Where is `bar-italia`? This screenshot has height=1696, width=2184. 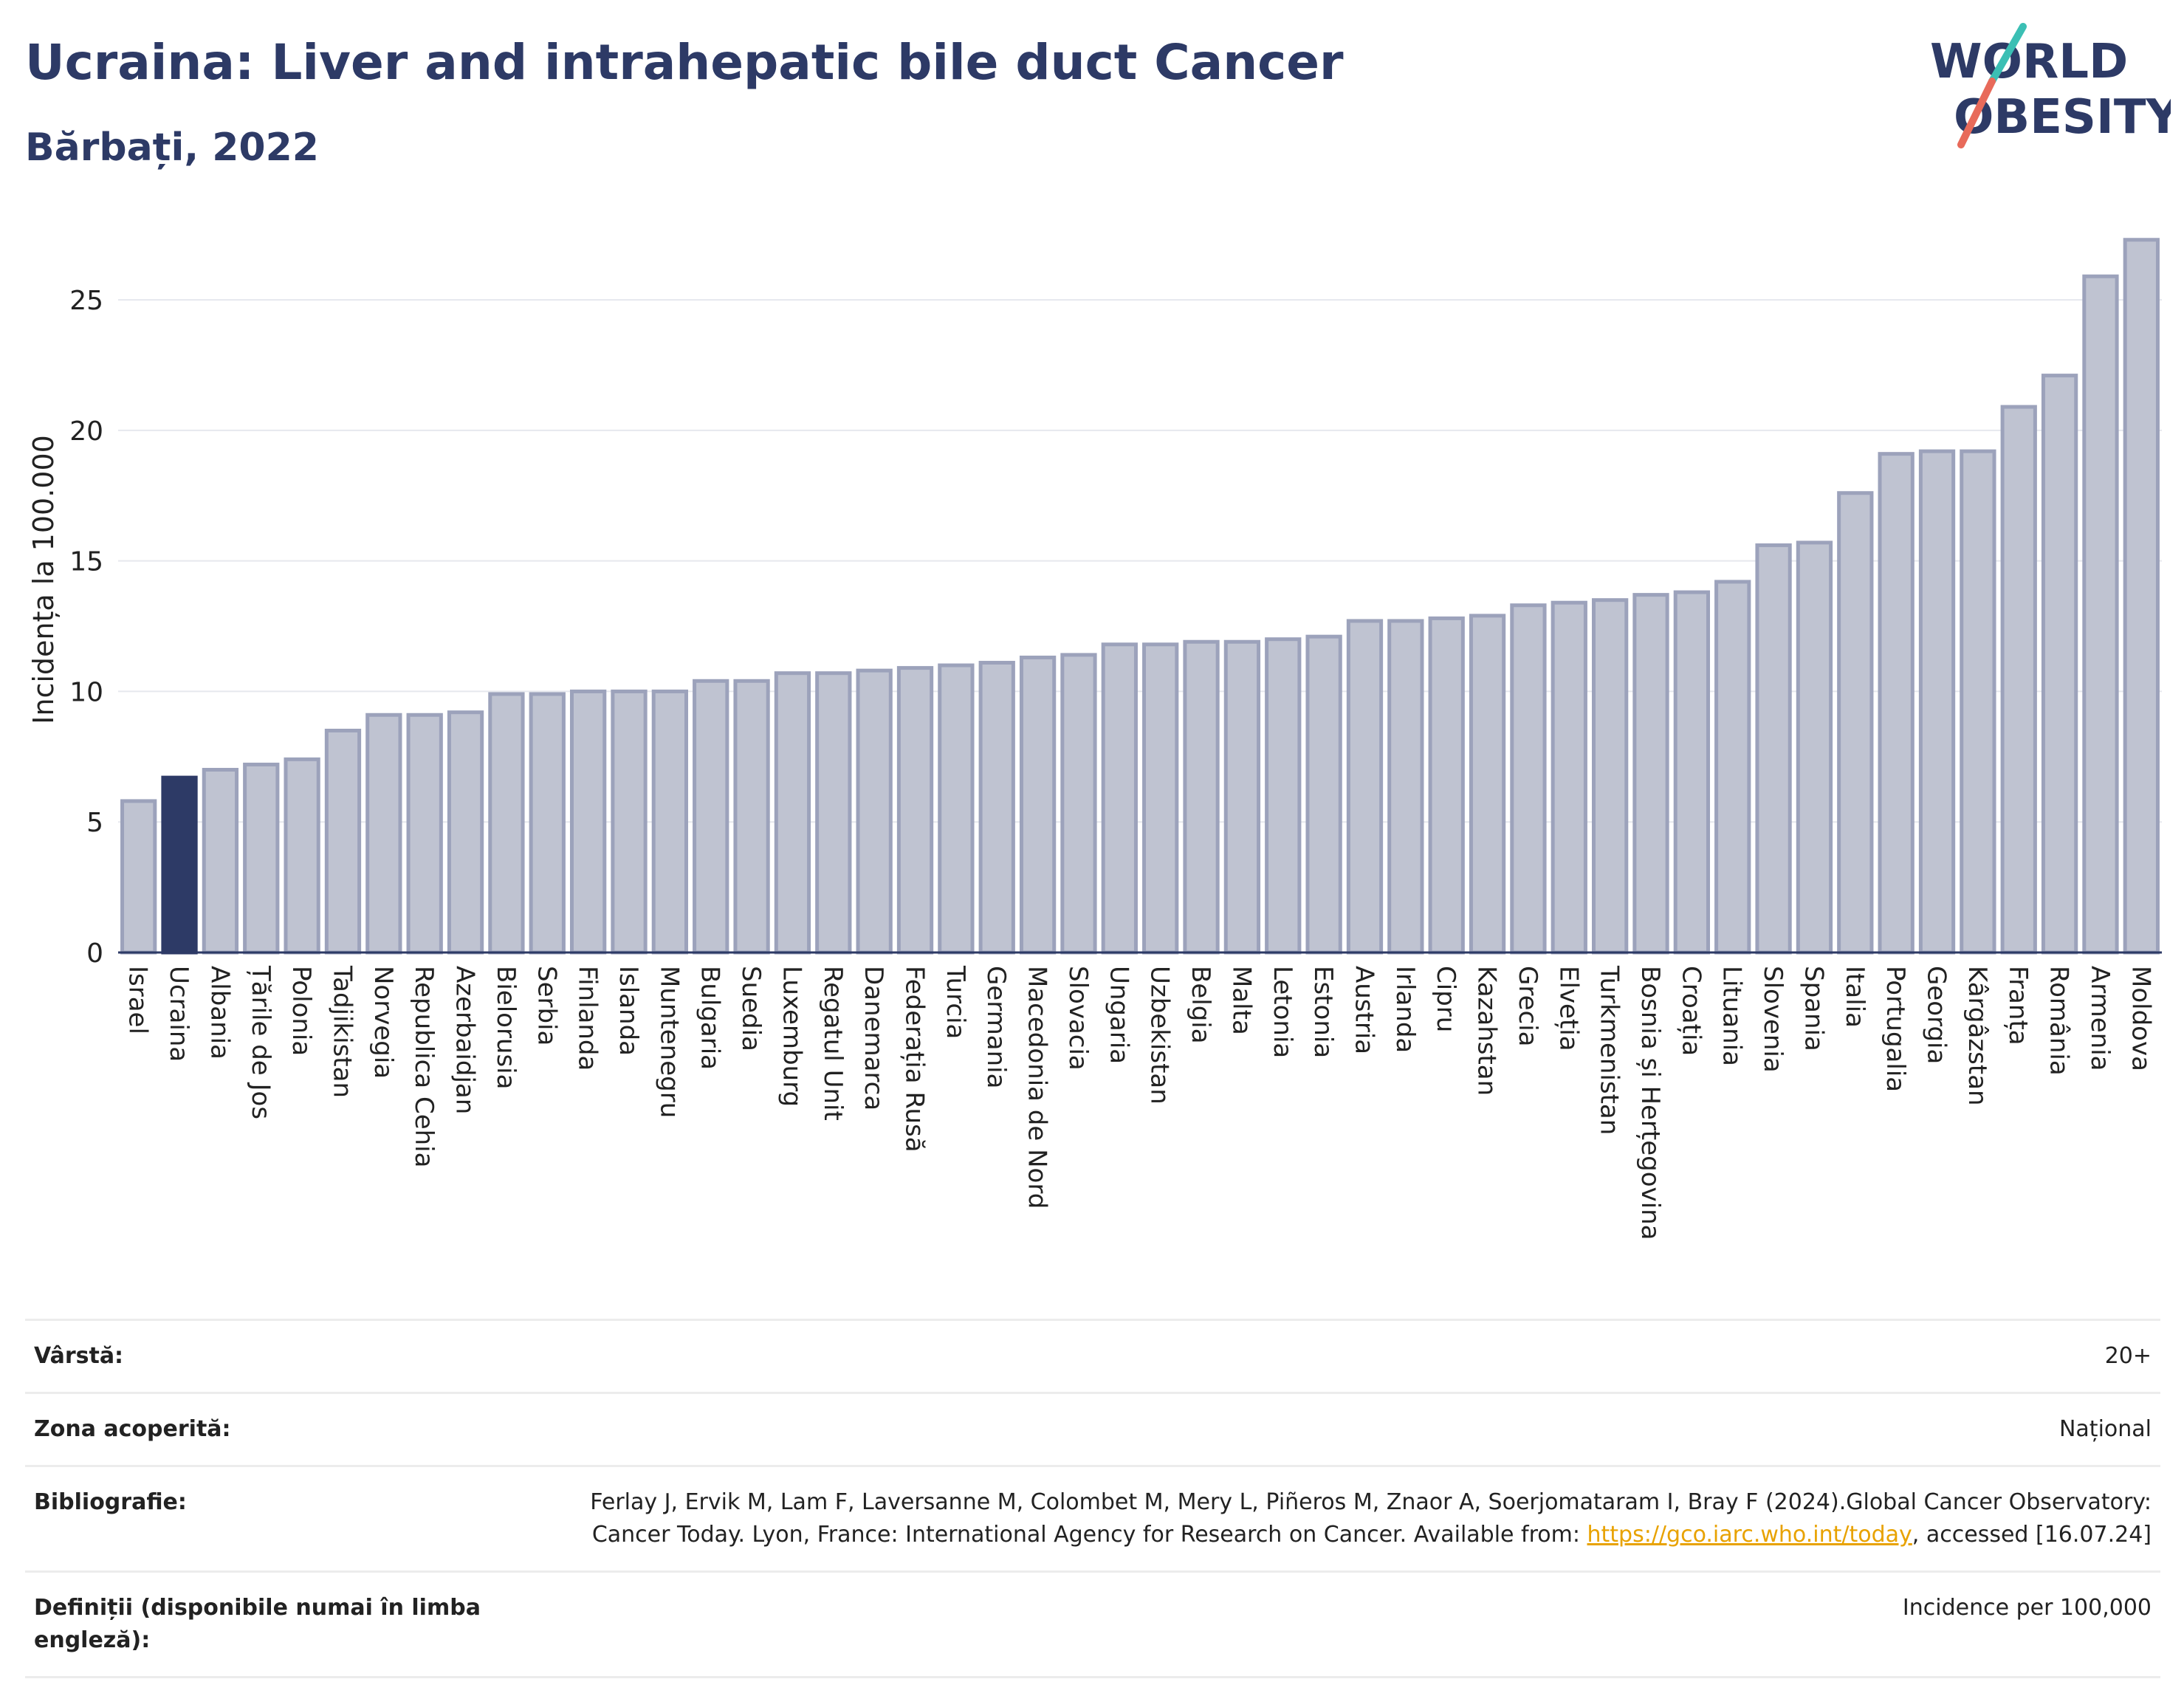
bar-italia is located at coordinates (1856, 723).